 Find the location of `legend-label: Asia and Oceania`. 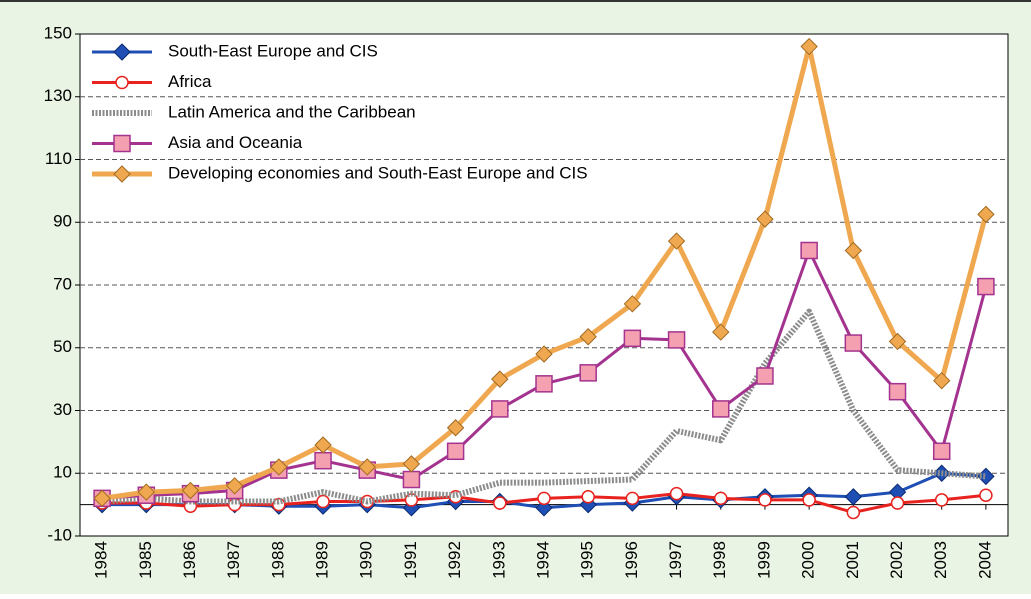

legend-label: Asia and Oceania is located at coordinates (235, 142).